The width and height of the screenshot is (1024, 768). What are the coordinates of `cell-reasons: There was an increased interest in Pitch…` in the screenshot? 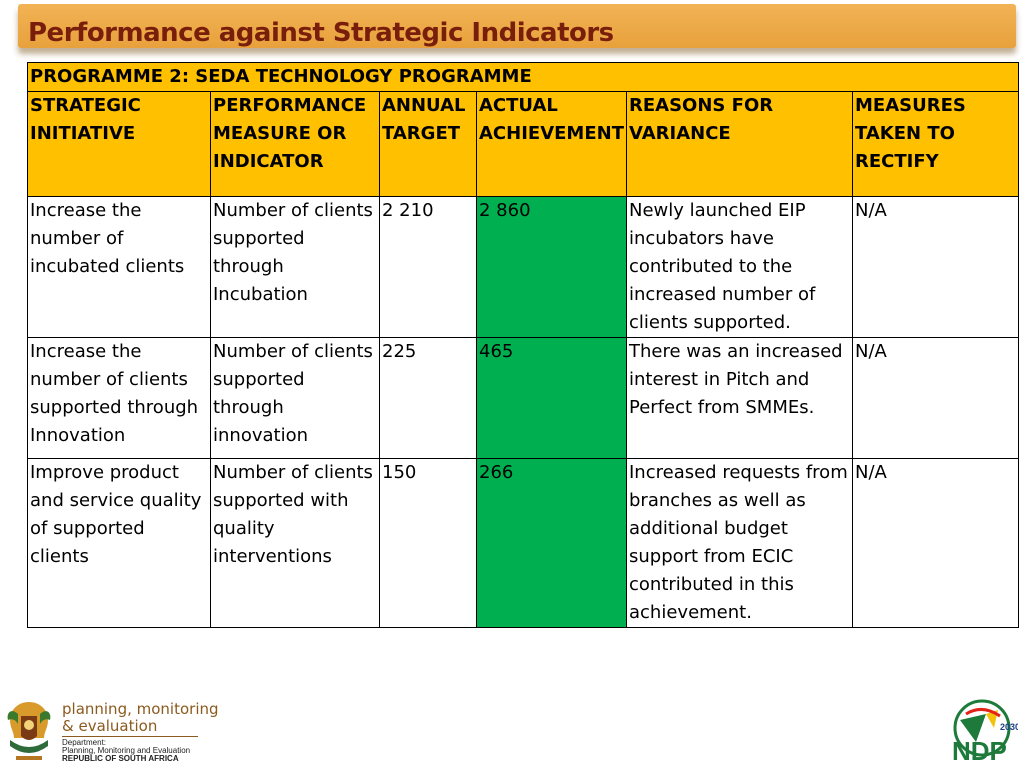 It's located at (739, 398).